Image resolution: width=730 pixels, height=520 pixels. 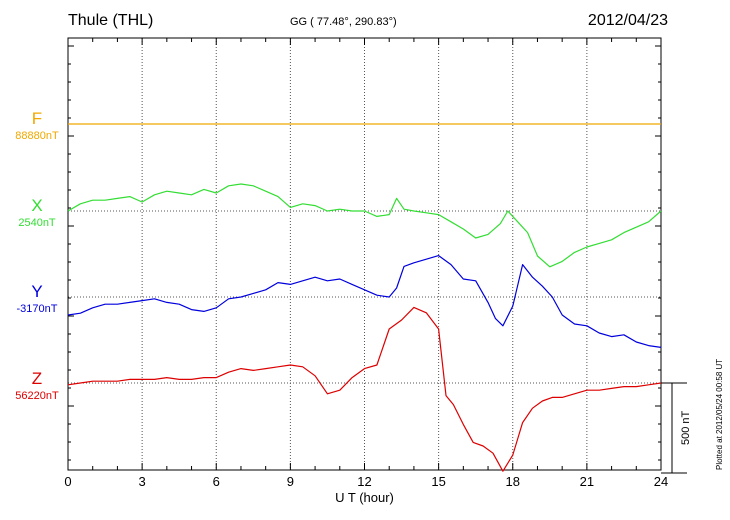 What do you see at coordinates (290, 481) in the screenshot?
I see `x-tick-label-9: 9` at bounding box center [290, 481].